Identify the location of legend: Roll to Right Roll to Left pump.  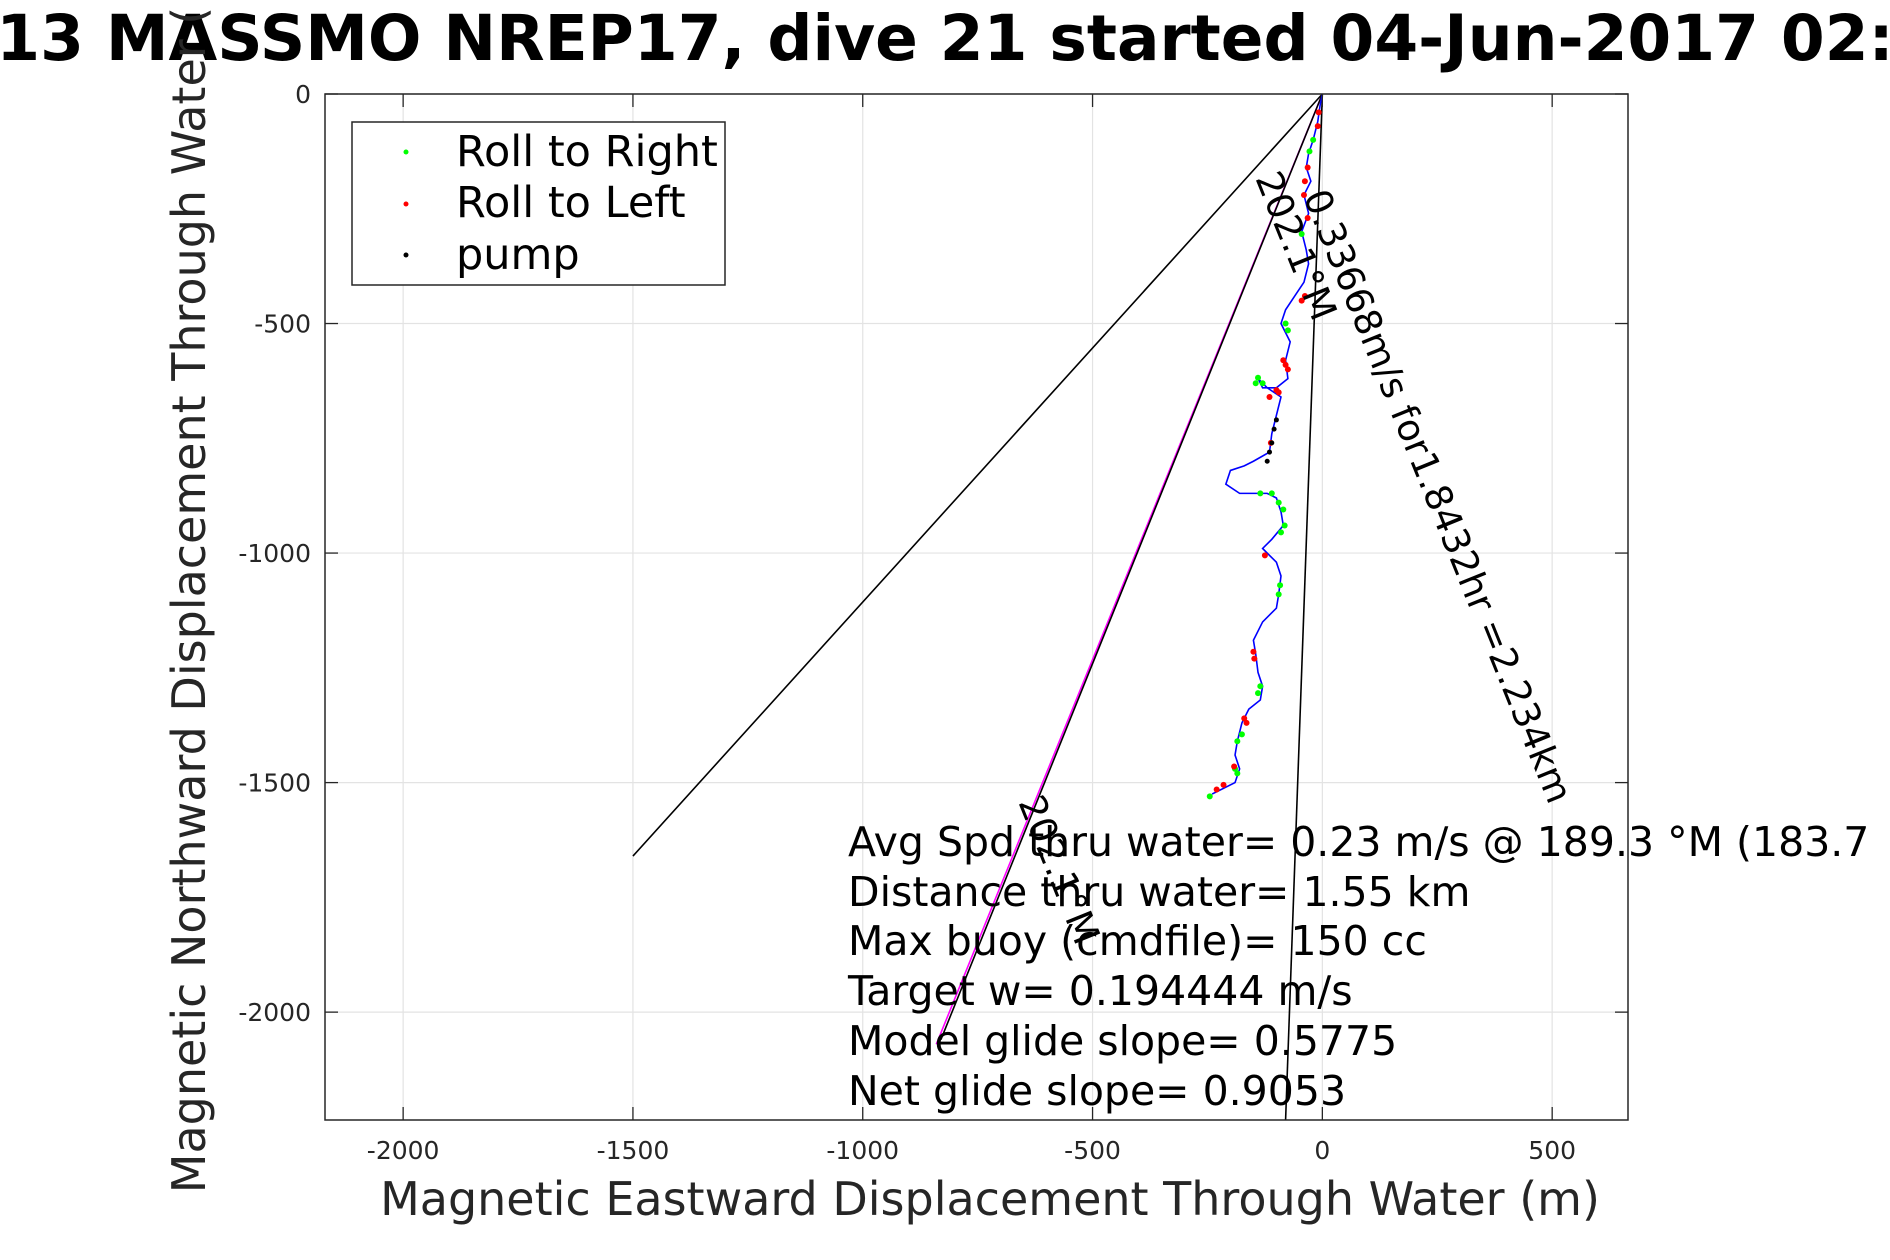
(538, 203).